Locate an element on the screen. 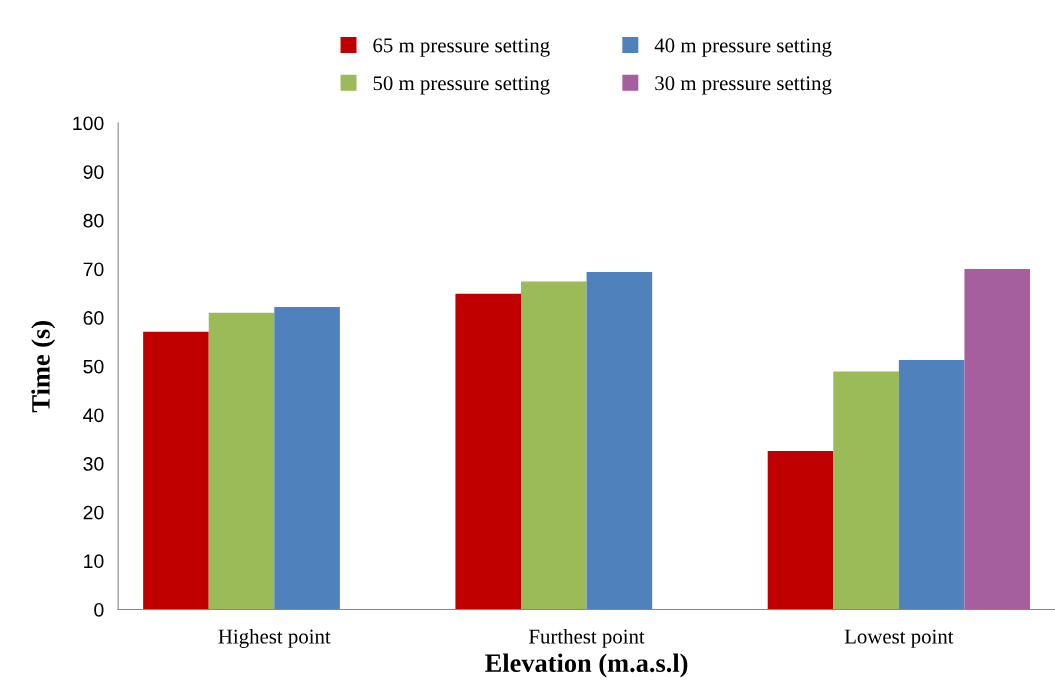  x-tick-label: Lowest point is located at coordinates (899, 638).